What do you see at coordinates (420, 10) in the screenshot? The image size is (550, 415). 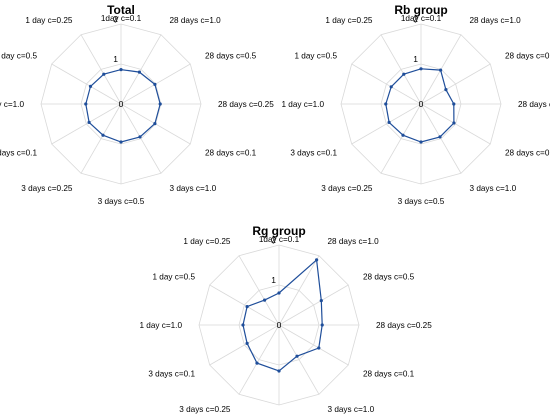 I see `chart-title: Rb group` at bounding box center [420, 10].